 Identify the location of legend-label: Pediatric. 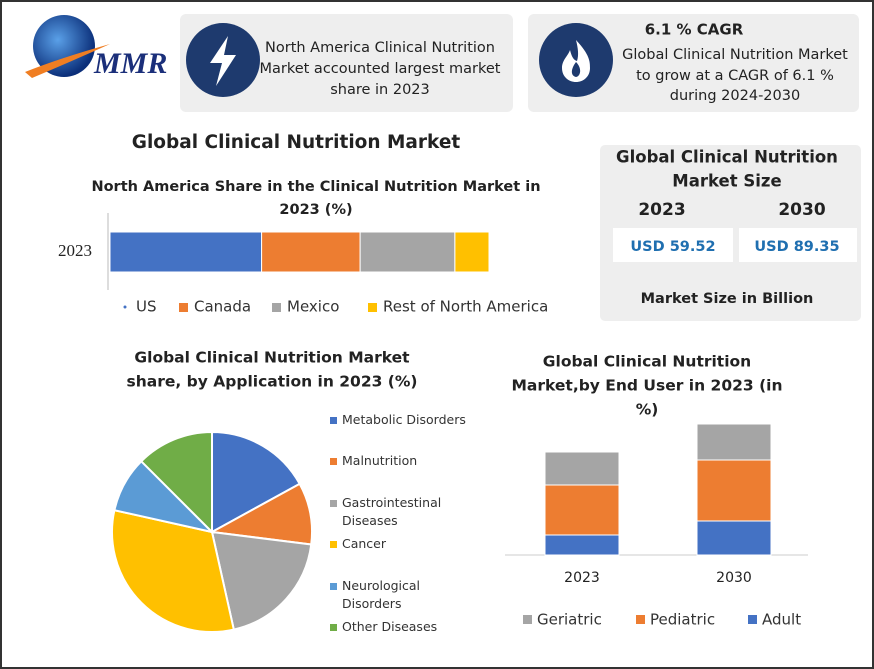
(682, 620).